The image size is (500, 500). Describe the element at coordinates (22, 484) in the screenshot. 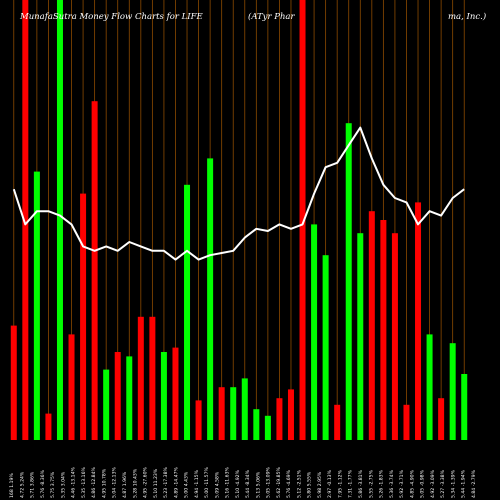

I see `x-tick-label: 4.72 5.24%` at that location.